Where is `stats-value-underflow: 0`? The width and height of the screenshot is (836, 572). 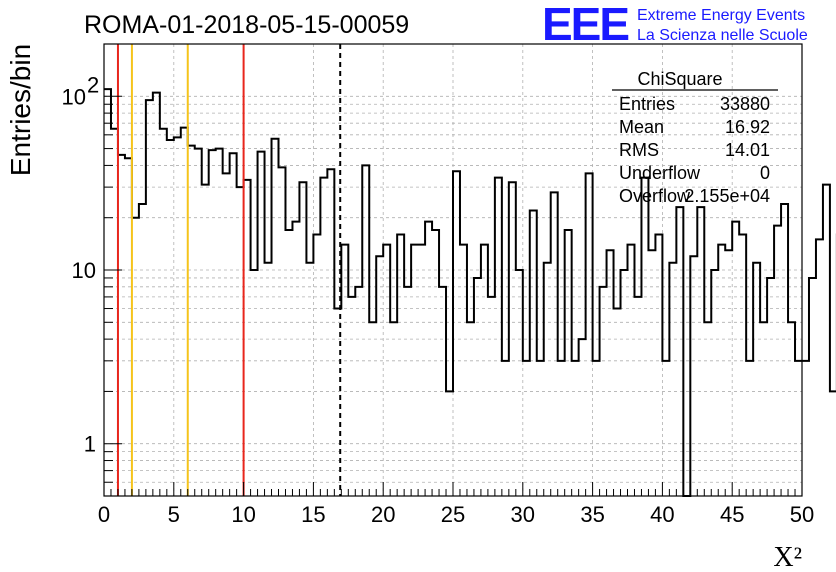
stats-value-underflow: 0 is located at coordinates (765, 173).